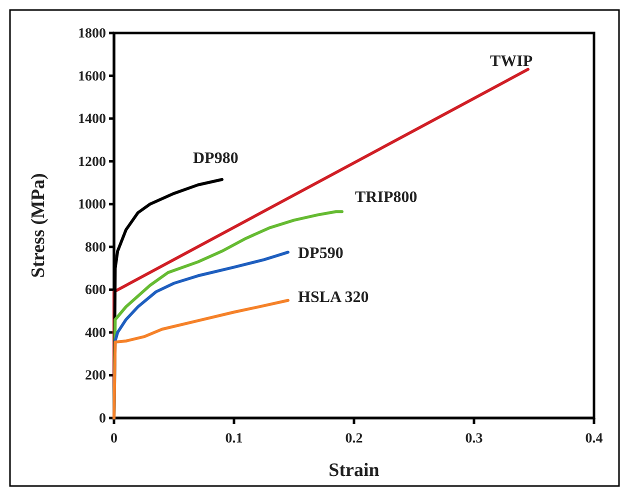  Describe the element at coordinates (102, 418) in the screenshot. I see `y-tick-label: 0` at that location.